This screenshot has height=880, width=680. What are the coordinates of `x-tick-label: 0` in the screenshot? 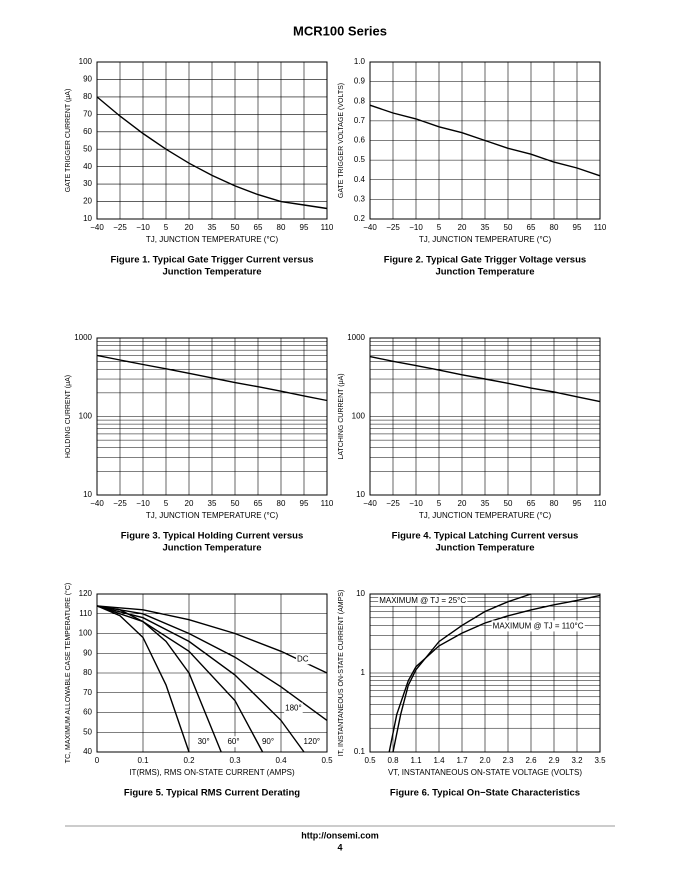 It's located at (97, 760).